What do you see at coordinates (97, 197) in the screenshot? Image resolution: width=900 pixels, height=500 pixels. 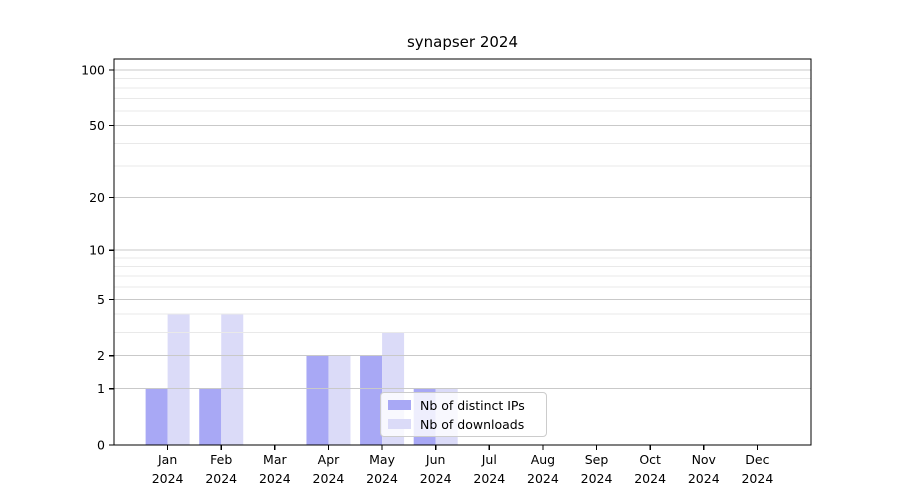 I see `y-tick-label-20: 20` at bounding box center [97, 197].